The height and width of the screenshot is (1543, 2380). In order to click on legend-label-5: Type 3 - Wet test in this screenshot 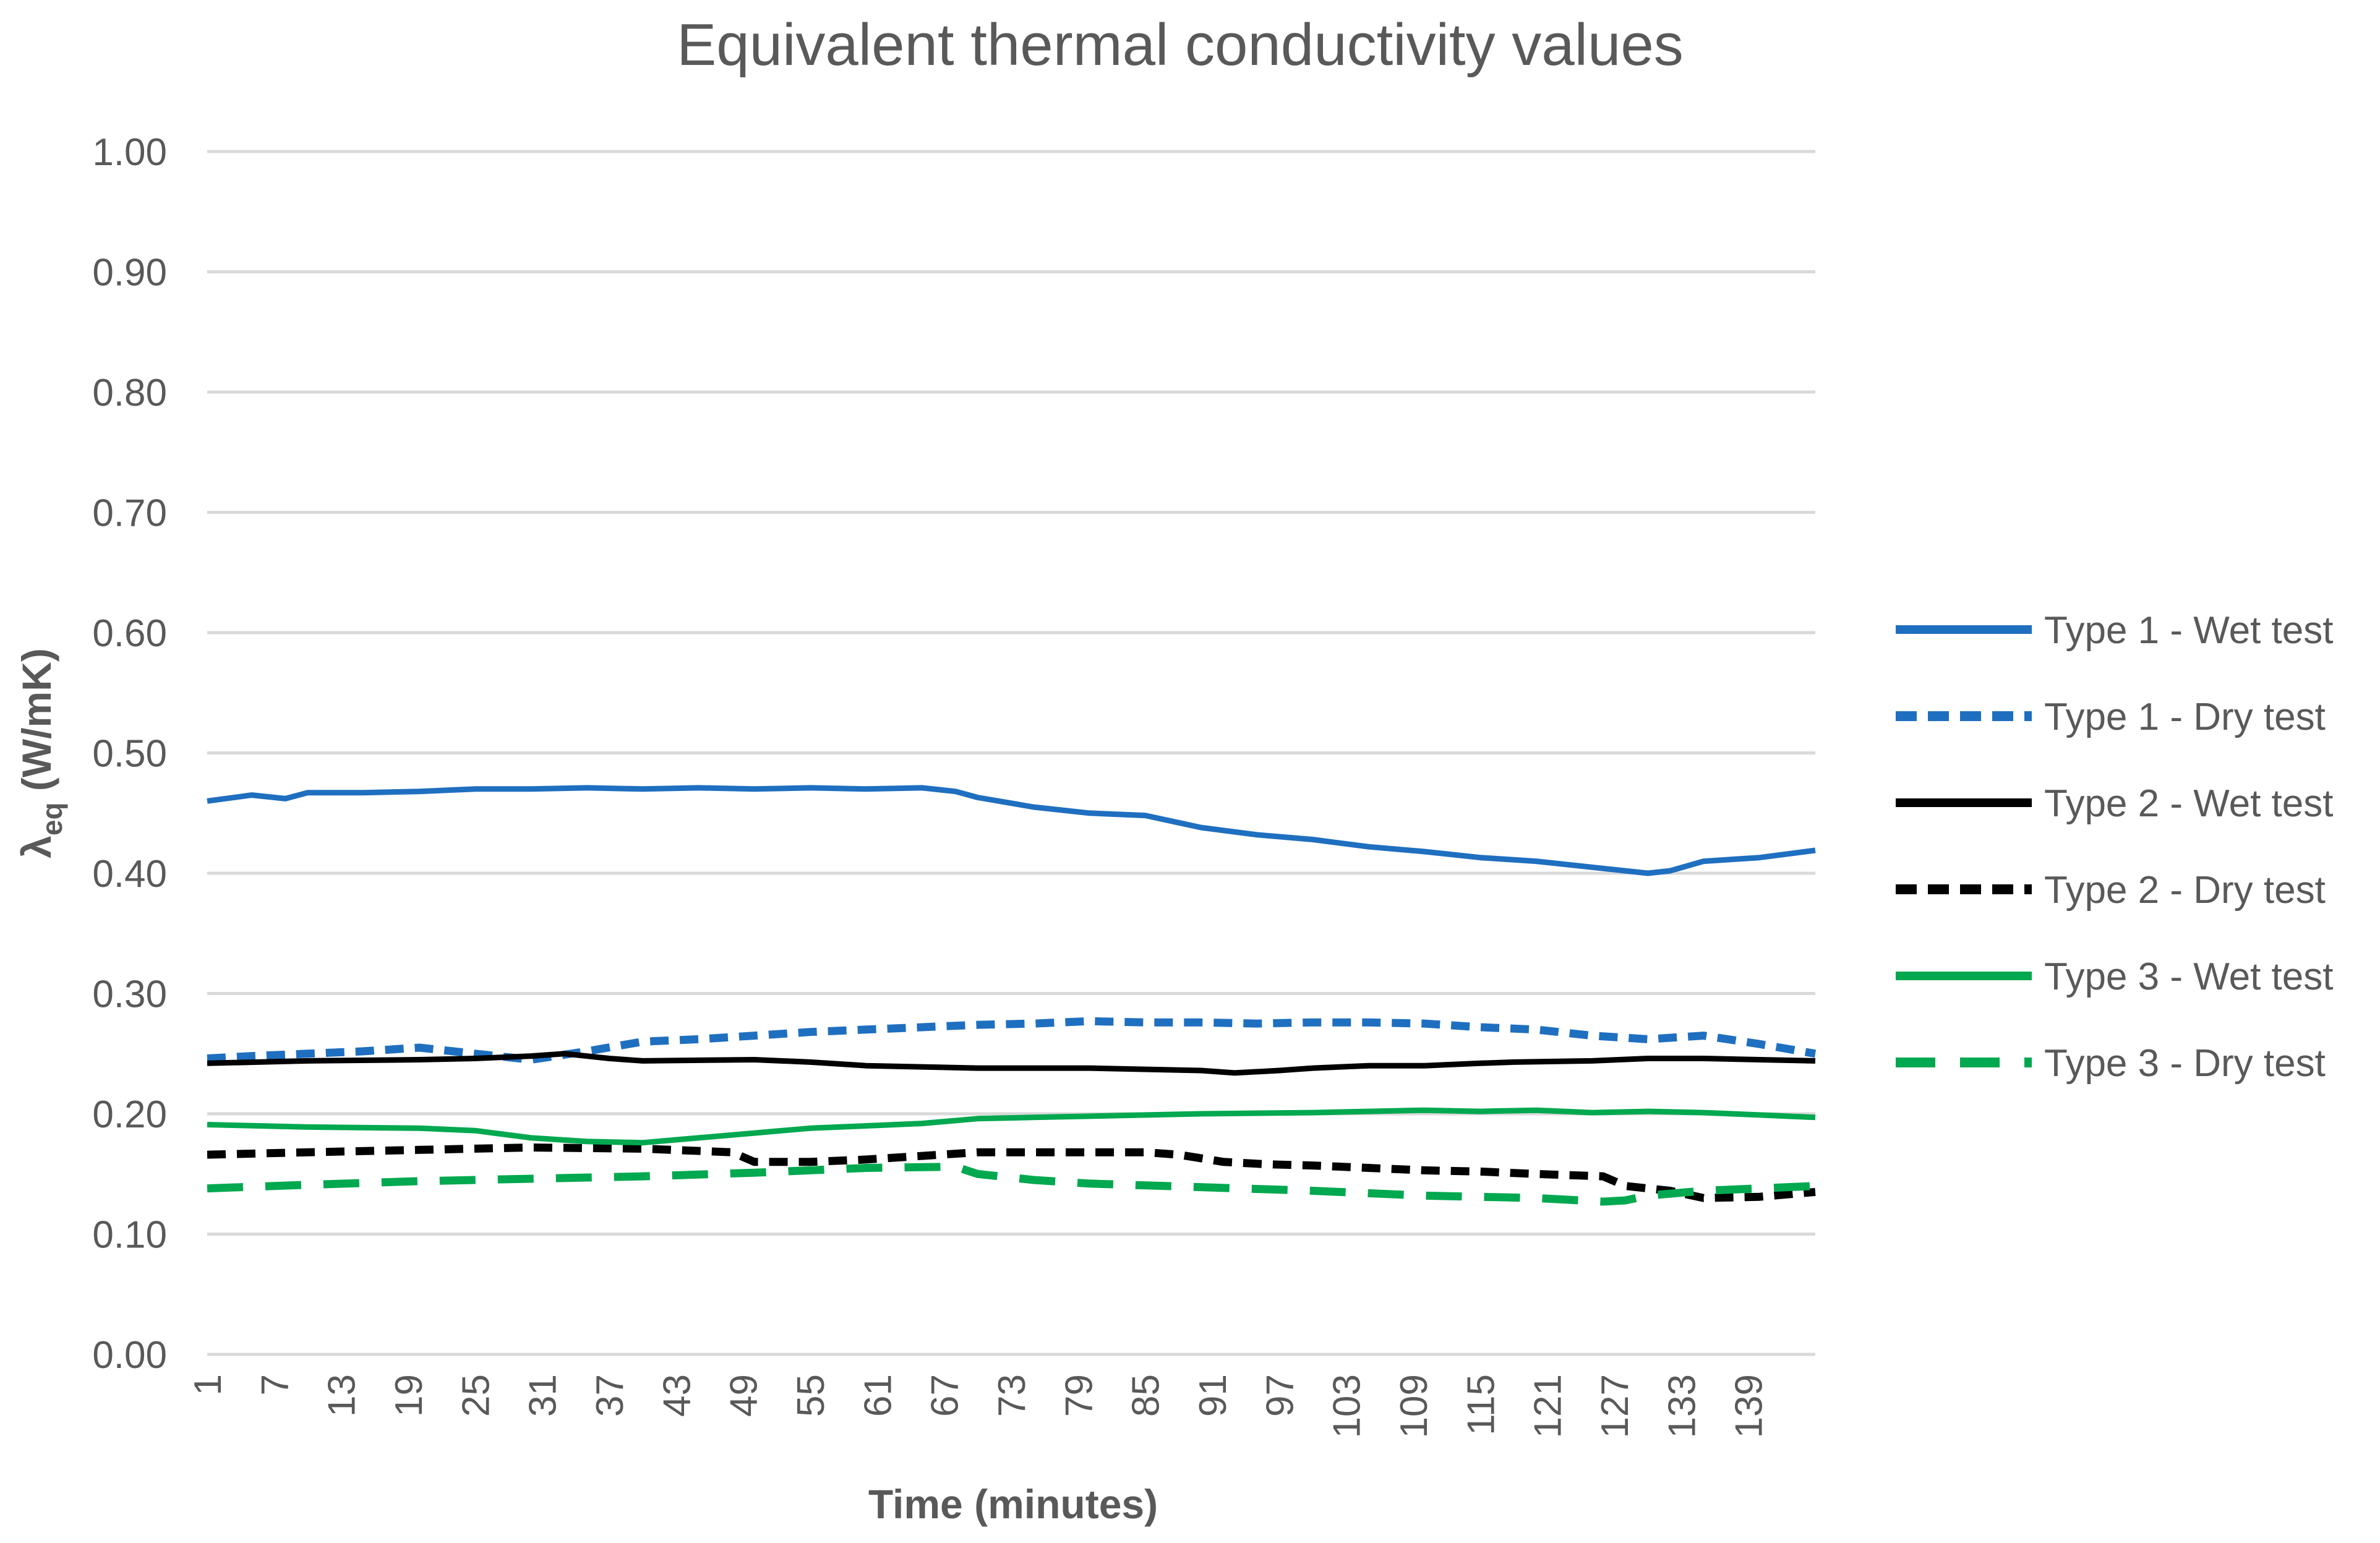, I will do `click(2188, 977)`.